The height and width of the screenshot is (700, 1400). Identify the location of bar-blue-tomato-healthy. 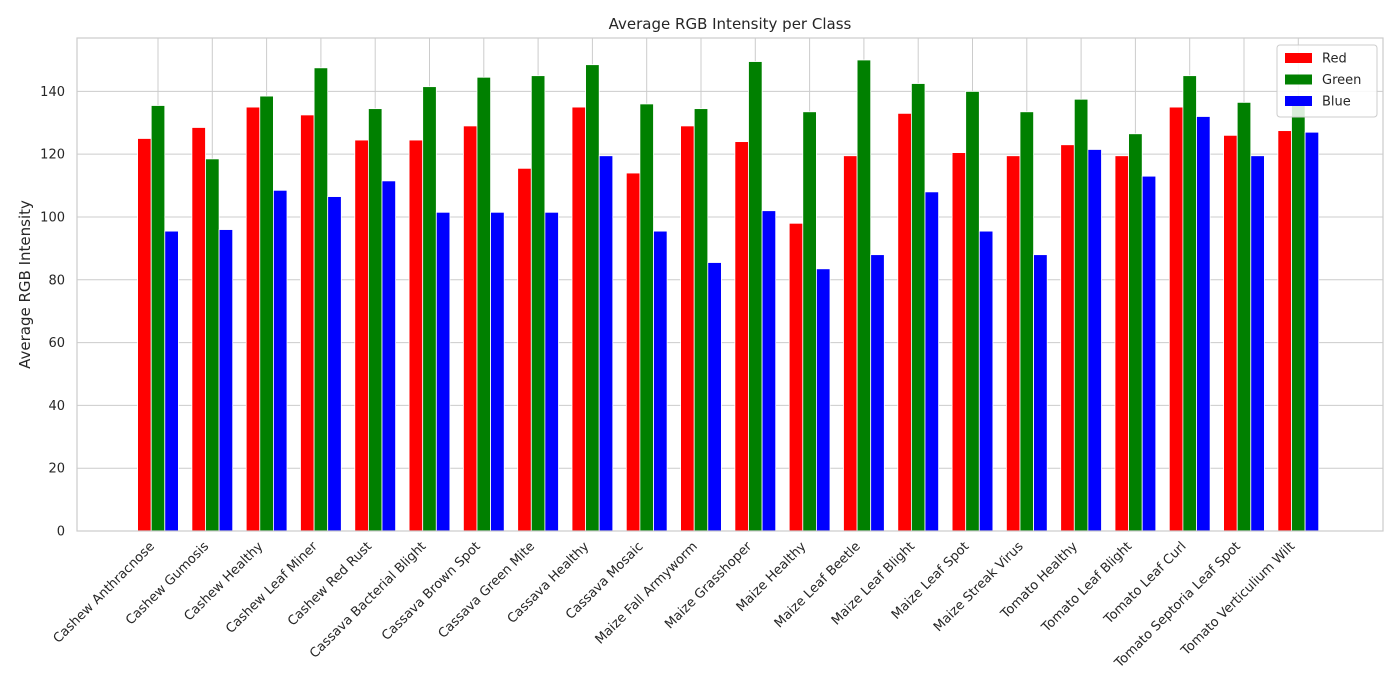
(1094, 340).